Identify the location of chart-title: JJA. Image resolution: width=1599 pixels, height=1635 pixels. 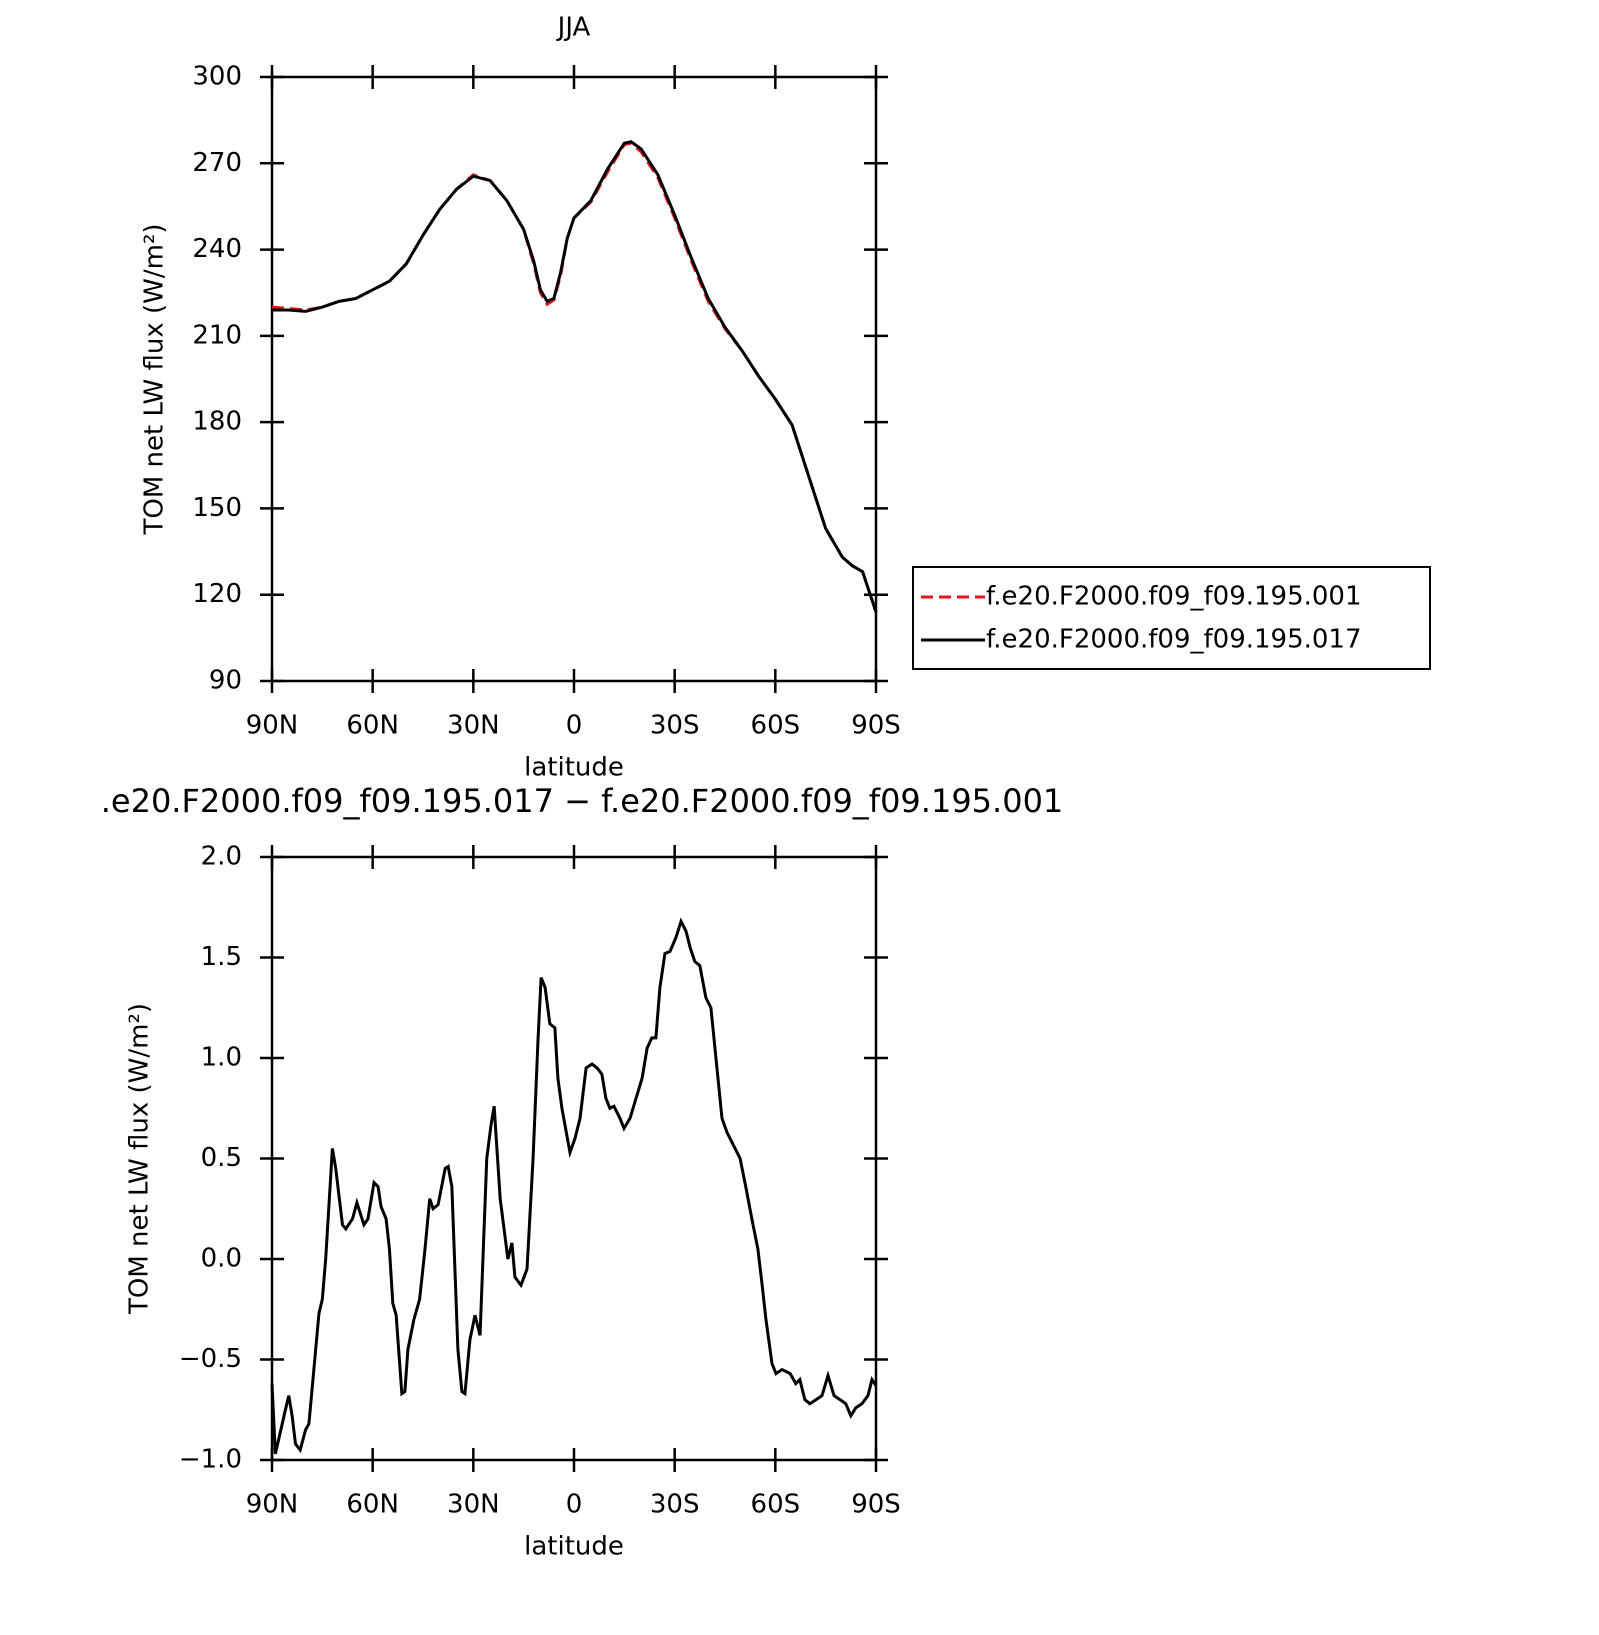
(573, 28).